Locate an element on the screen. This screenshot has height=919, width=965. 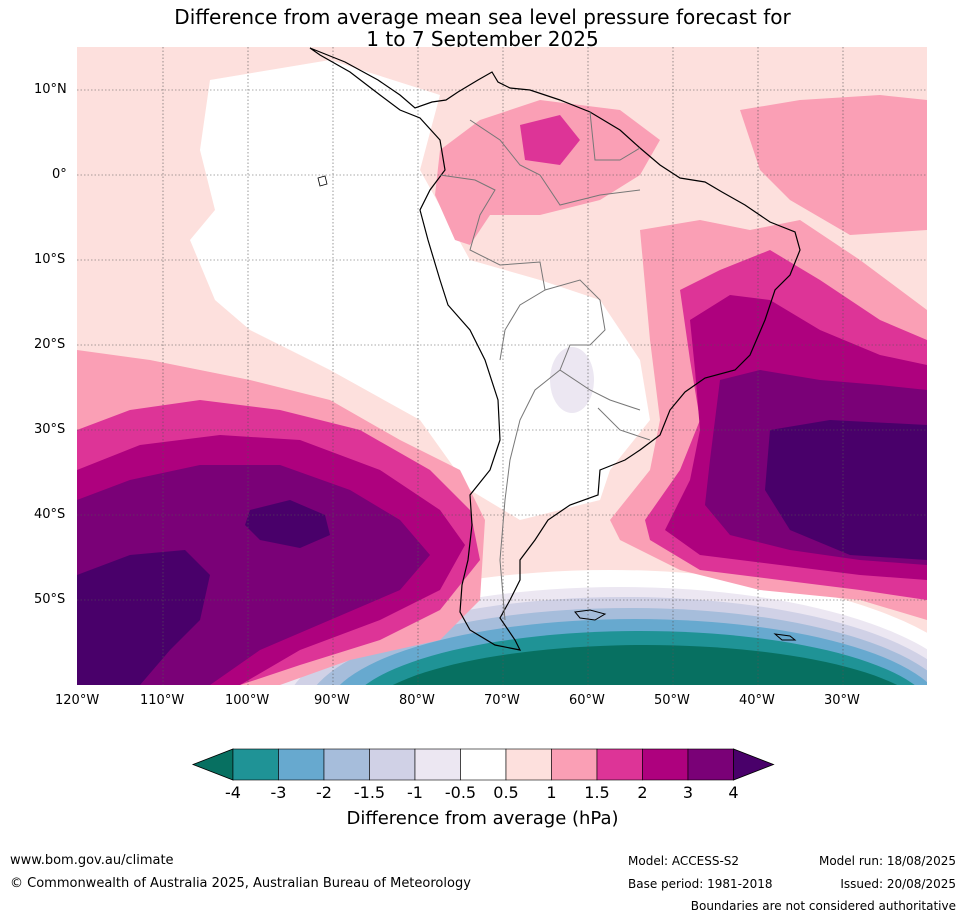
colorbar is located at coordinates (483, 764).